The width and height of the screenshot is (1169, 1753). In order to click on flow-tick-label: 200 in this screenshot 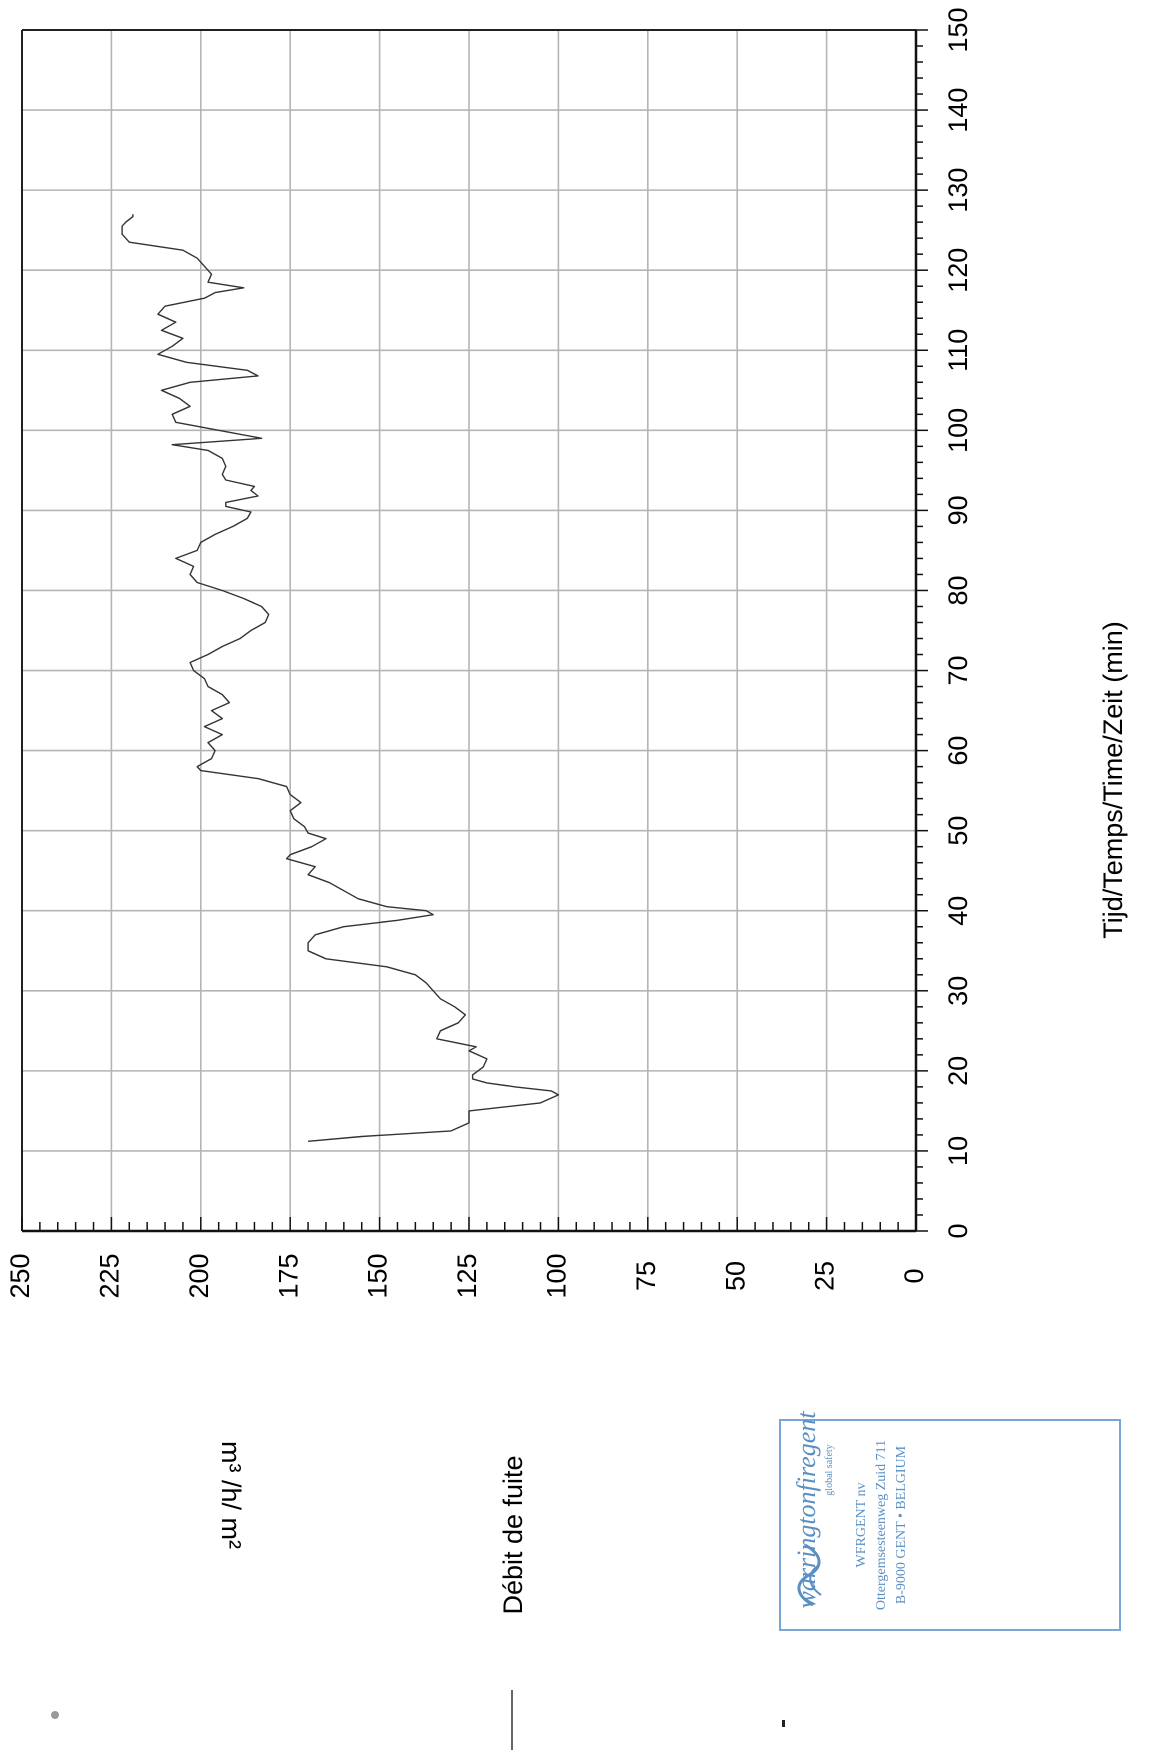, I will do `click(199, 1275)`.